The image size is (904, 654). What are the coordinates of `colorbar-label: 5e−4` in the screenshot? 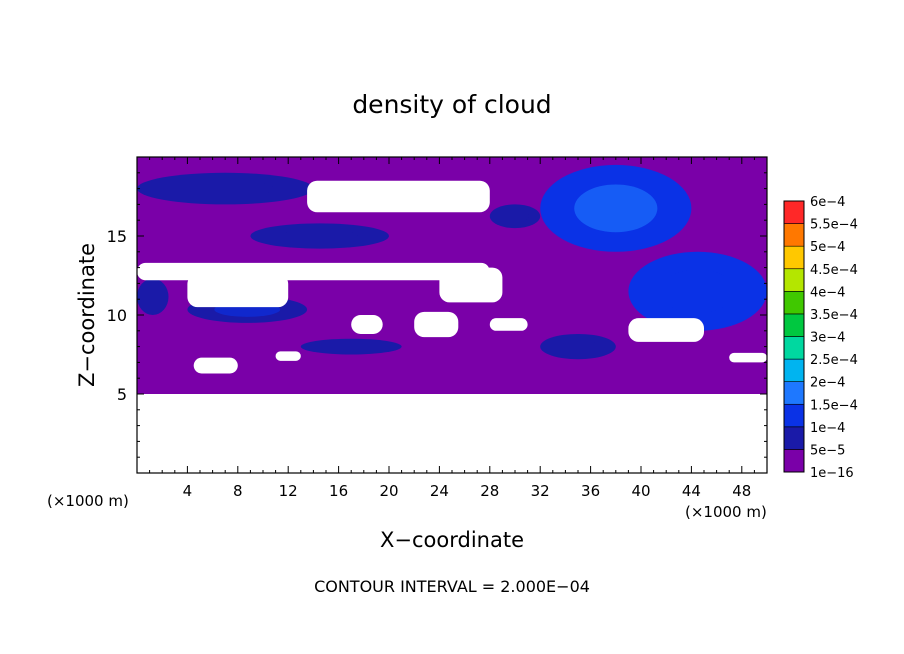 It's located at (827, 247).